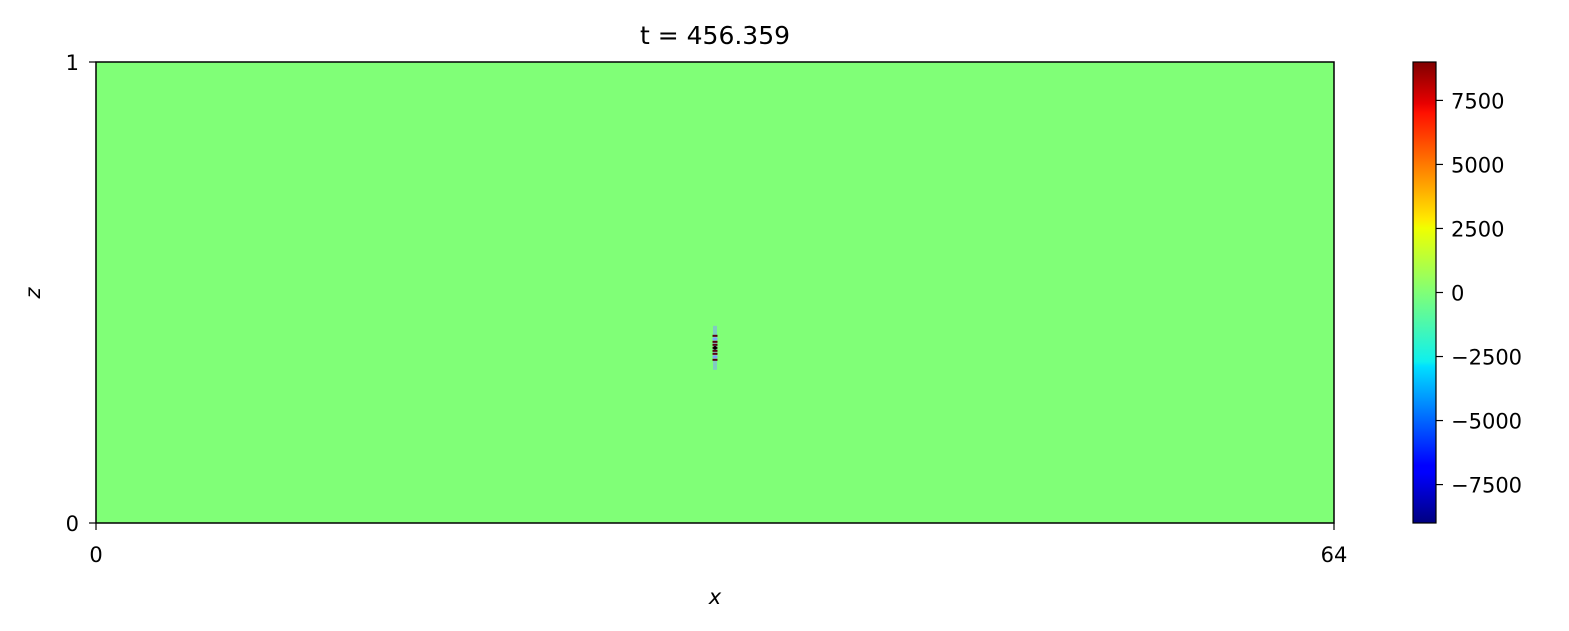 The image size is (1569, 631). What do you see at coordinates (1479, 293) in the screenshot?
I see `colorbar-ticks: 7500 5000 2500 0 −2500 −5000 −7500` at bounding box center [1479, 293].